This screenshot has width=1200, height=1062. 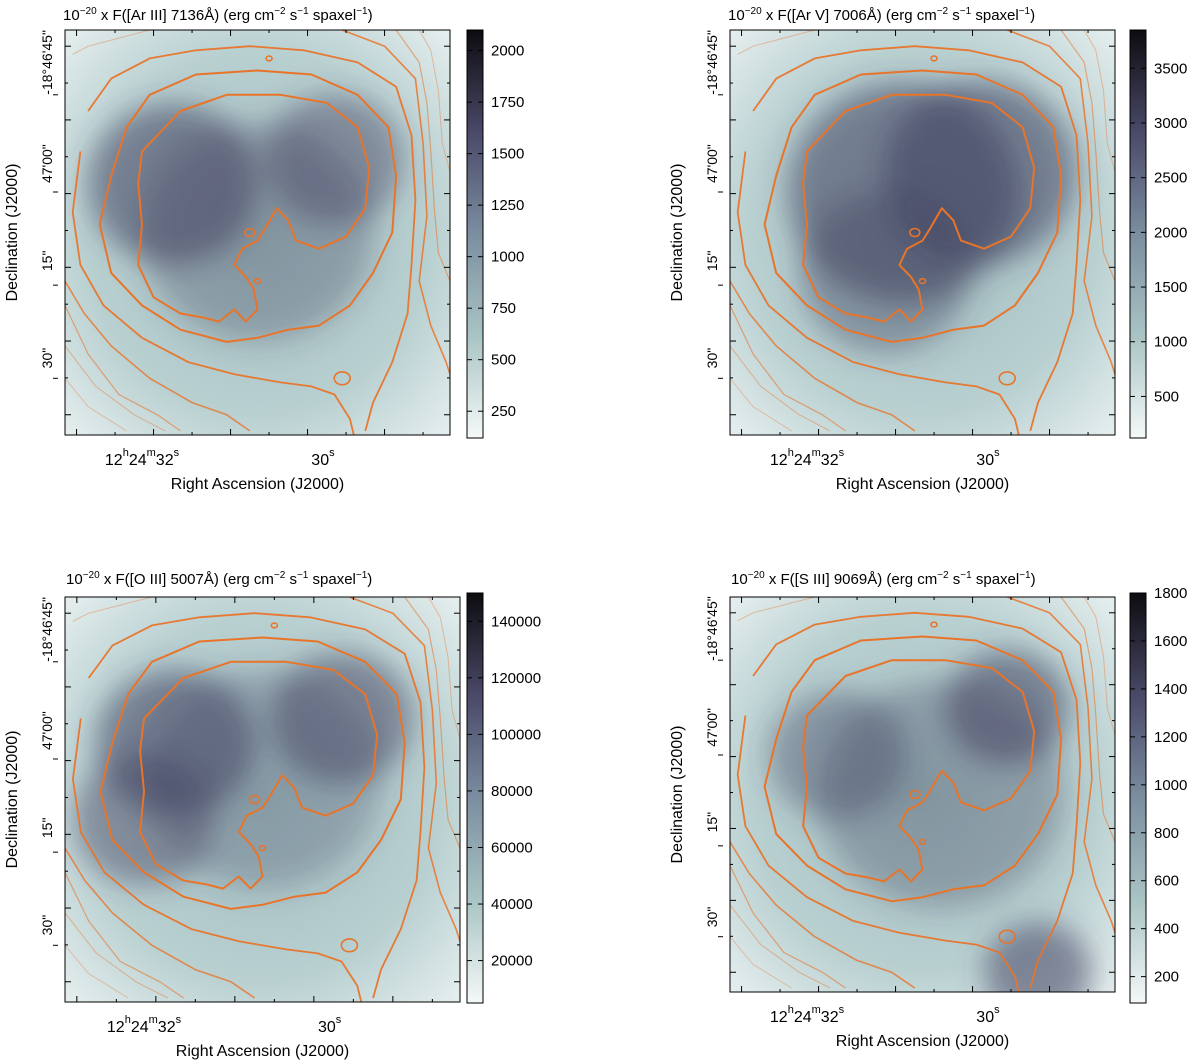 I want to click on emission-blob, so click(x=257, y=232).